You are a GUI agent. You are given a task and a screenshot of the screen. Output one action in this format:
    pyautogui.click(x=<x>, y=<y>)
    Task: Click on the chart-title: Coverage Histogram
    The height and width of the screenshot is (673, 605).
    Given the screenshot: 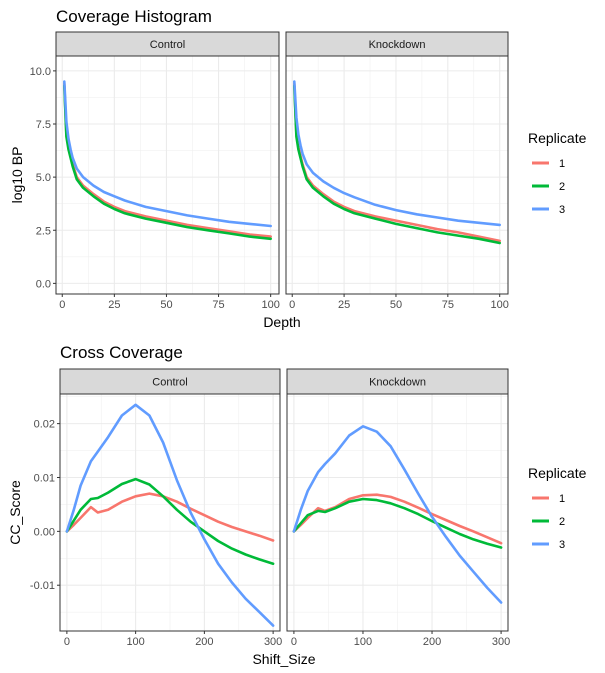 What is the action you would take?
    pyautogui.click(x=134, y=16)
    